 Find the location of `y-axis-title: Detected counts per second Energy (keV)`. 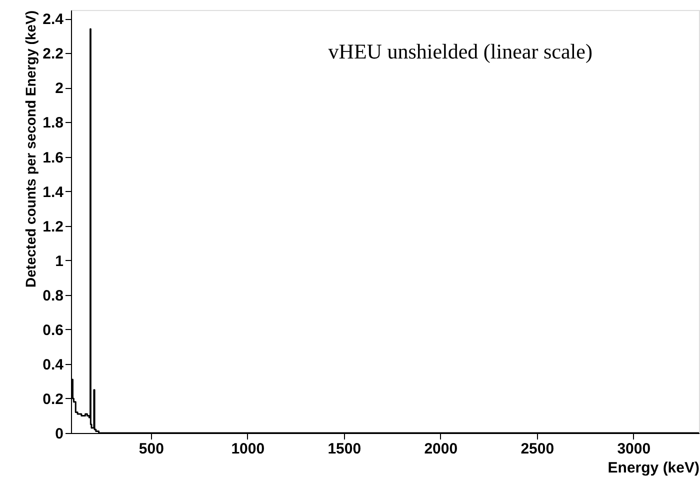

y-axis-title: Detected counts per second Energy (keV) is located at coordinates (30, 149).